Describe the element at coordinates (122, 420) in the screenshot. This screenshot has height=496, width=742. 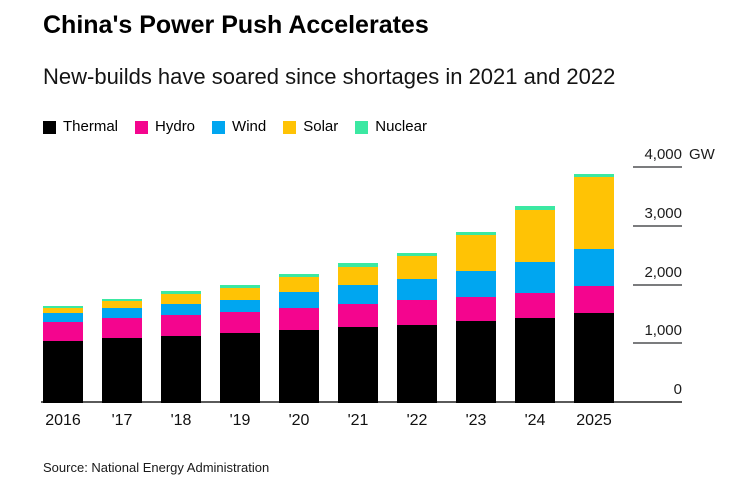
I see `x-axis-label: '17` at that location.